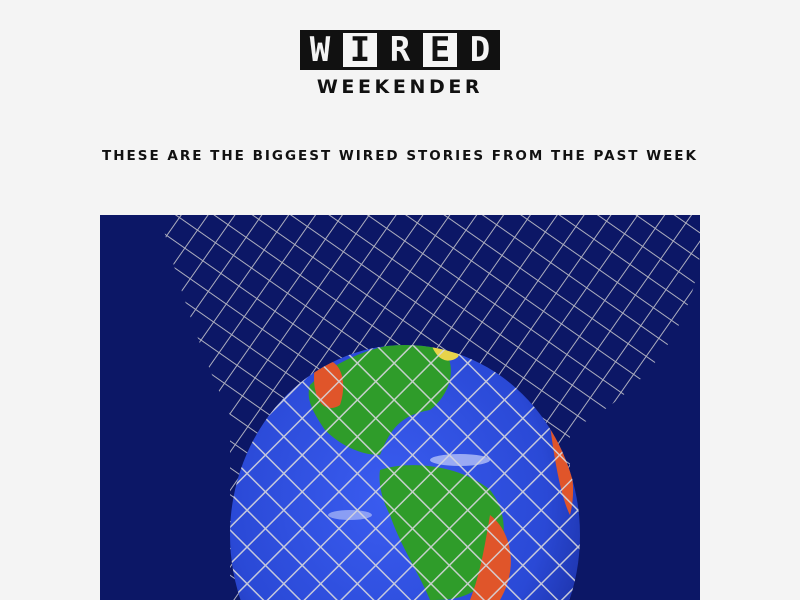 This screenshot has height=600, width=800. Describe the element at coordinates (480, 50) in the screenshot. I see `logo-letter: D` at that location.